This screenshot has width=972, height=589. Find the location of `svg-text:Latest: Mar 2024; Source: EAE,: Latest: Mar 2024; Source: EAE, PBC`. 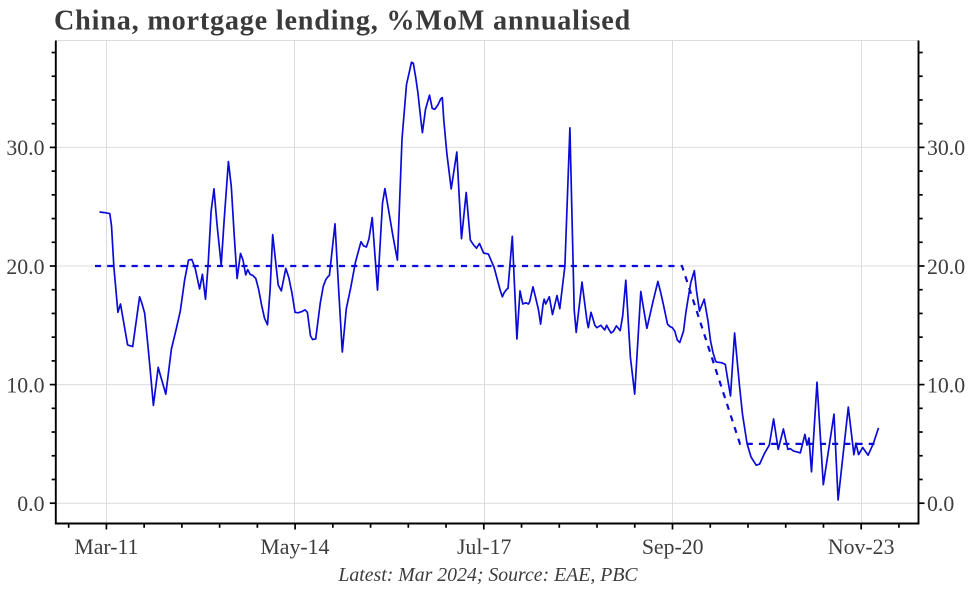

svg-text:Latest: Mar 2024; Source: EAE,: Latest: Mar 2024; Source: EAE, PBC is located at coordinates (487, 575).